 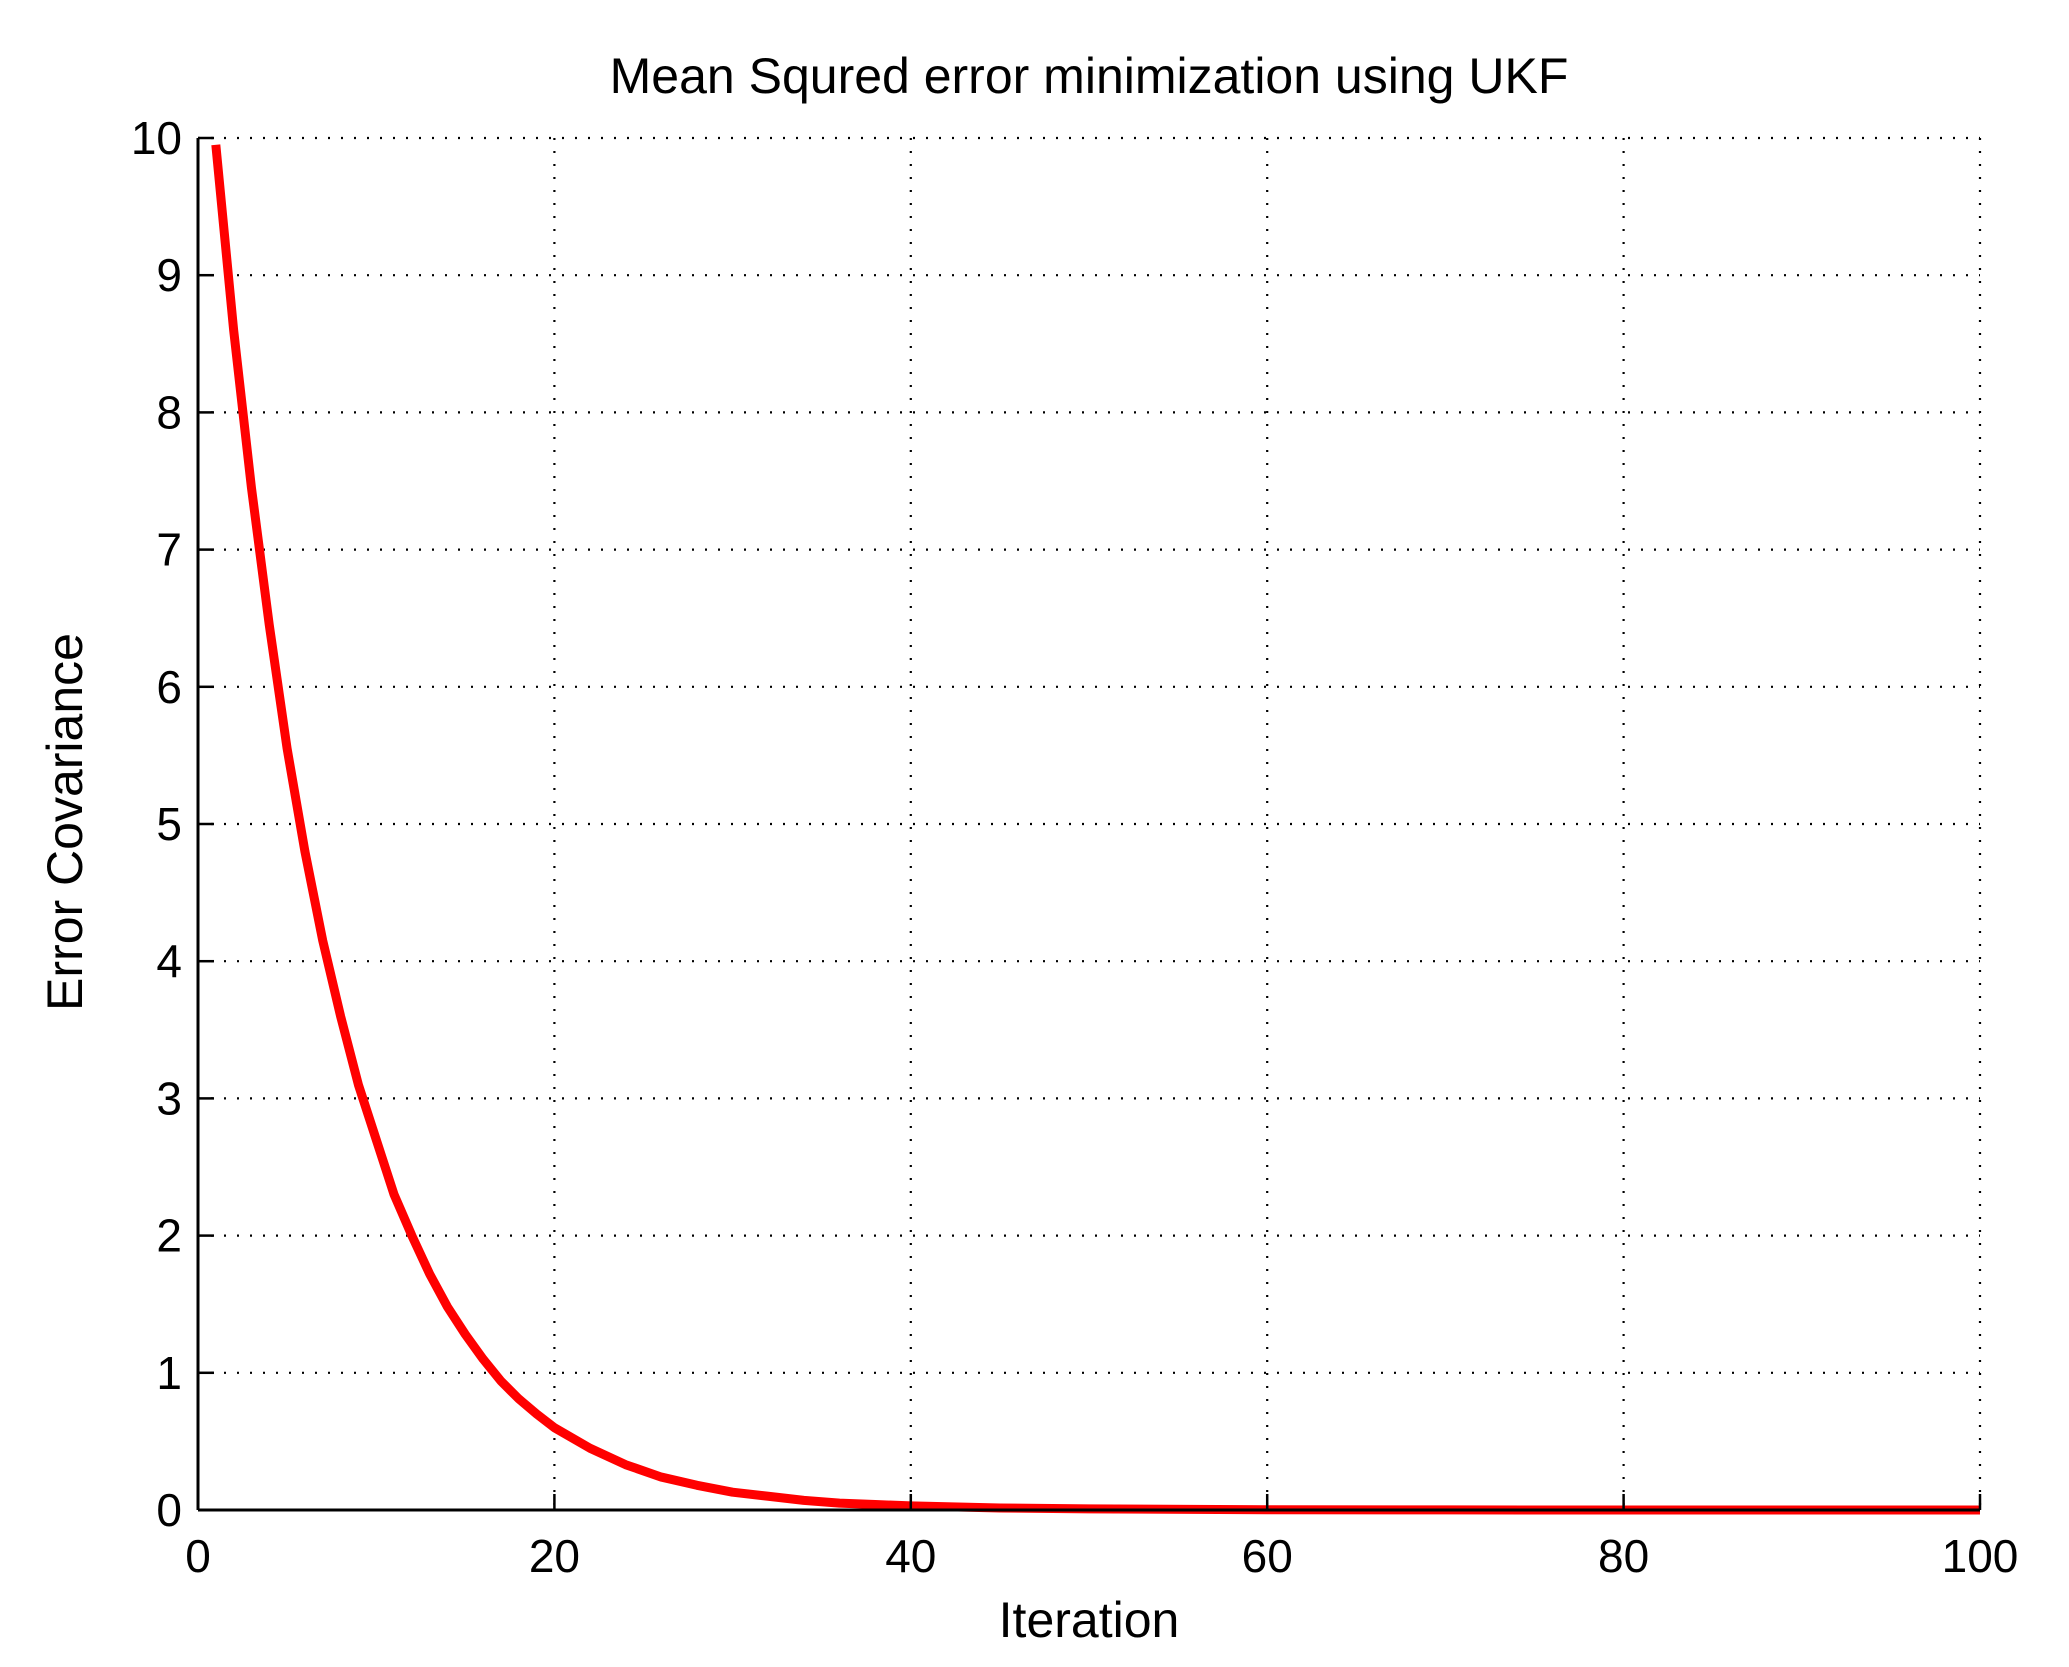 What do you see at coordinates (1089, 76) in the screenshot?
I see `chart-title: Mean Squred error minimization using UKF` at bounding box center [1089, 76].